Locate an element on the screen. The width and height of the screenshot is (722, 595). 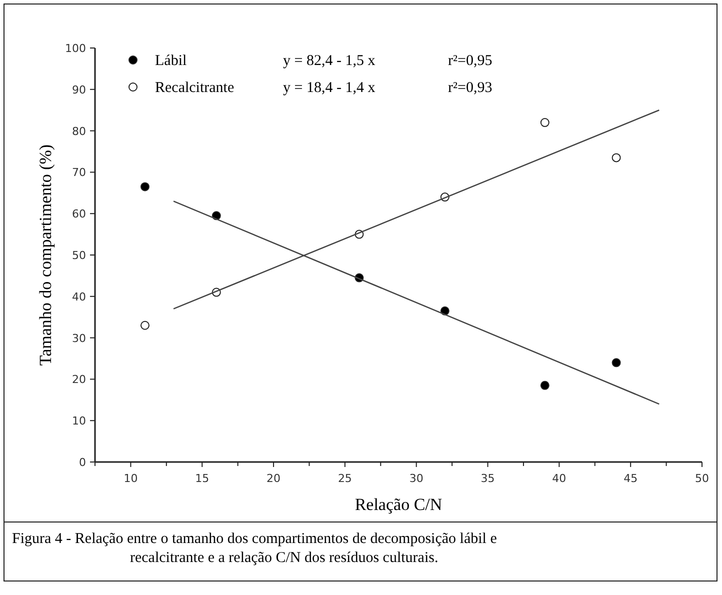
x-tick-label: 40 is located at coordinates (559, 478).